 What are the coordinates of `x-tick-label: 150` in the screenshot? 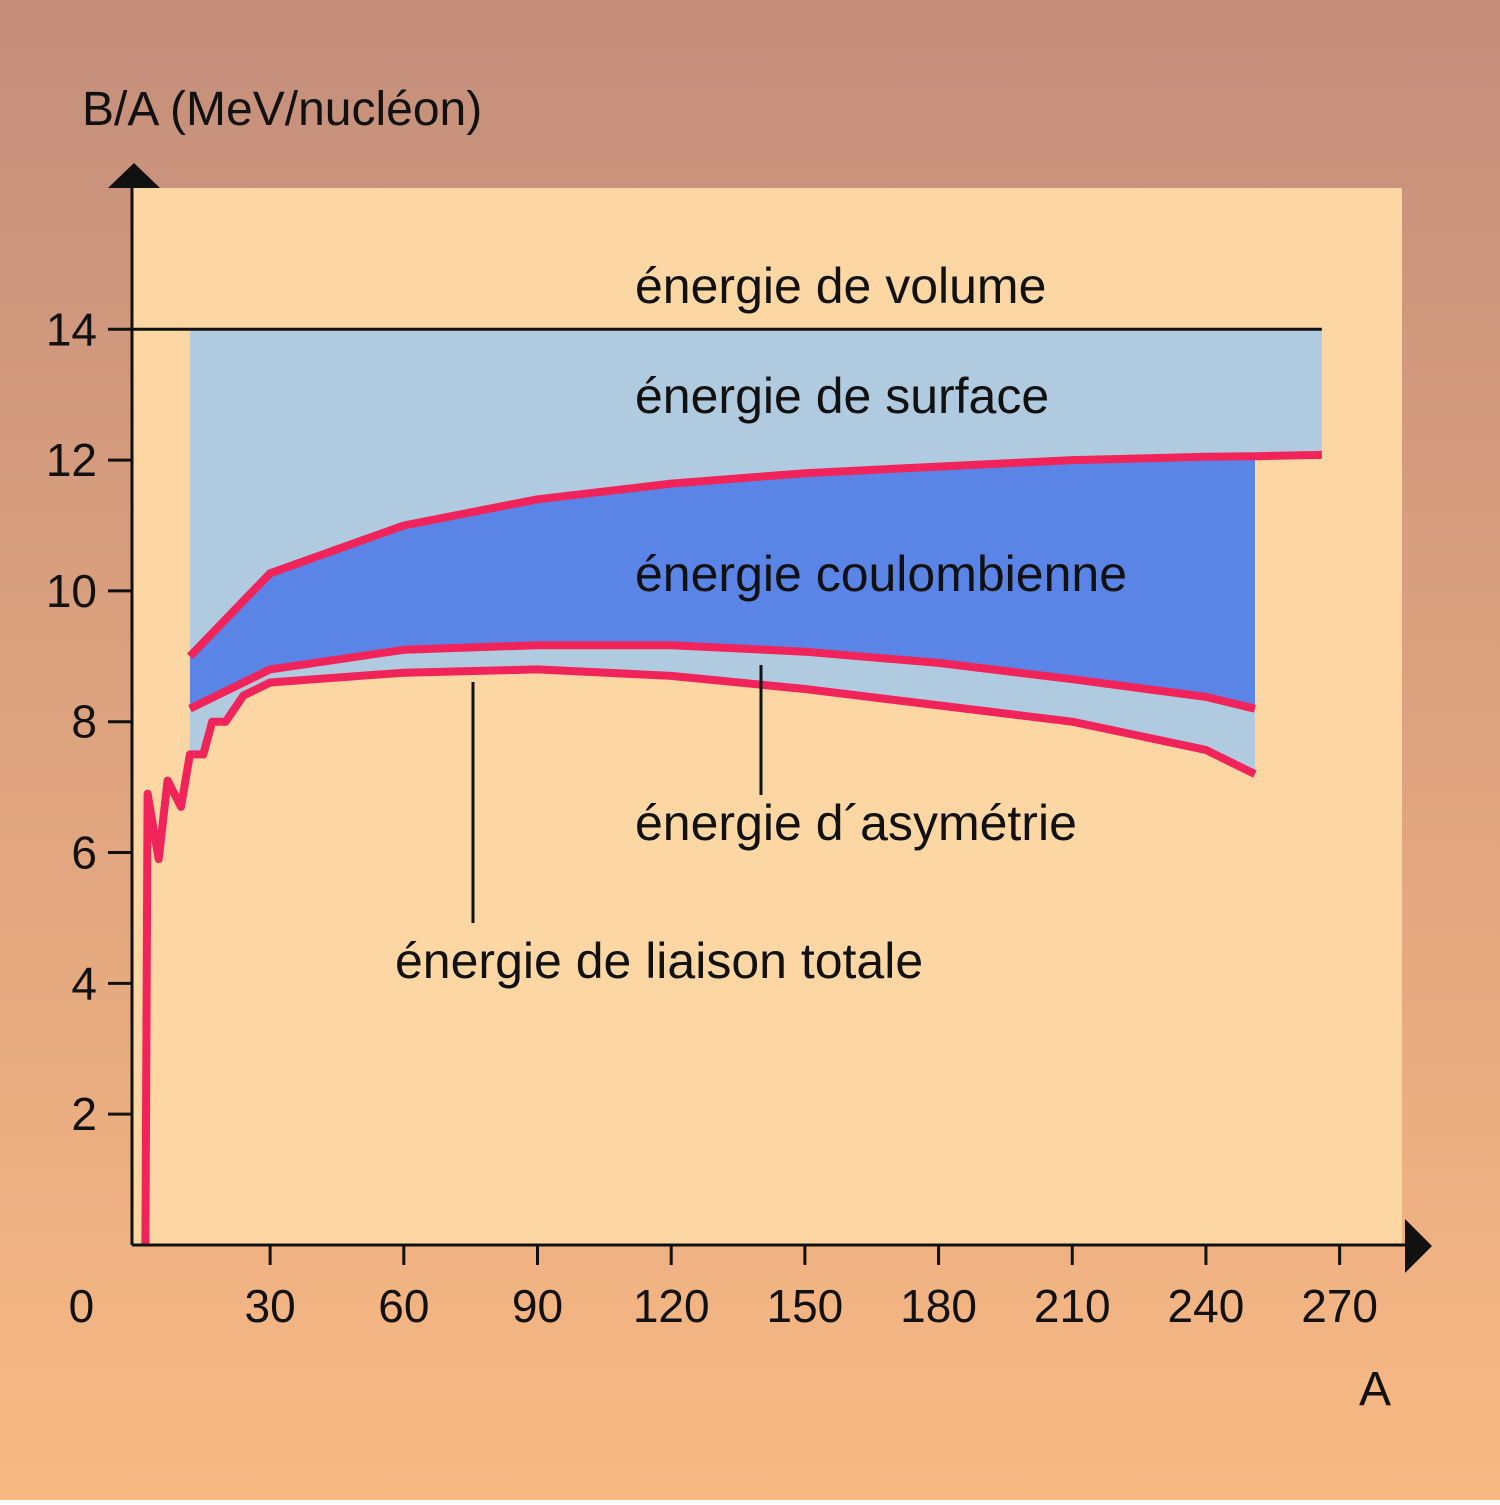 It's located at (805, 1306).